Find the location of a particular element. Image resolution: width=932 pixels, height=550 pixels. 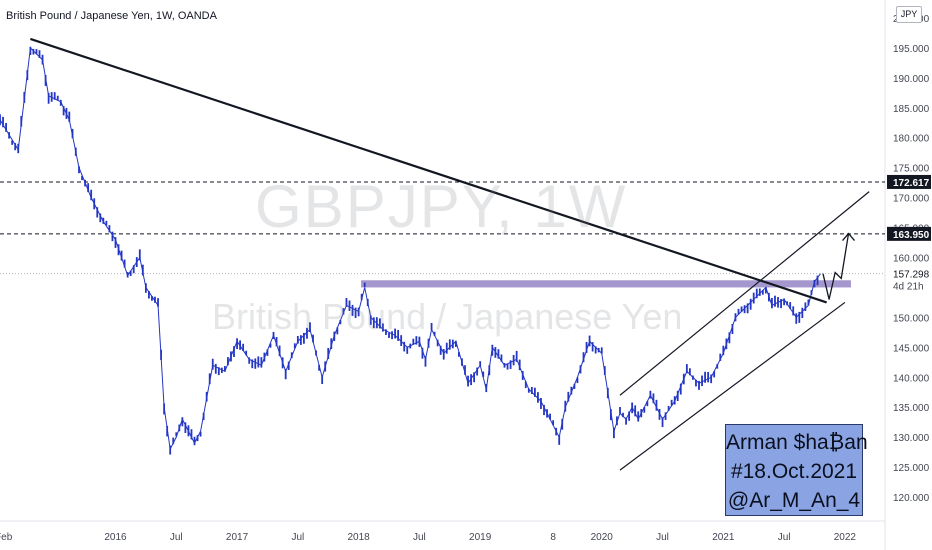

x-tick-label: 2021 is located at coordinates (723, 537).